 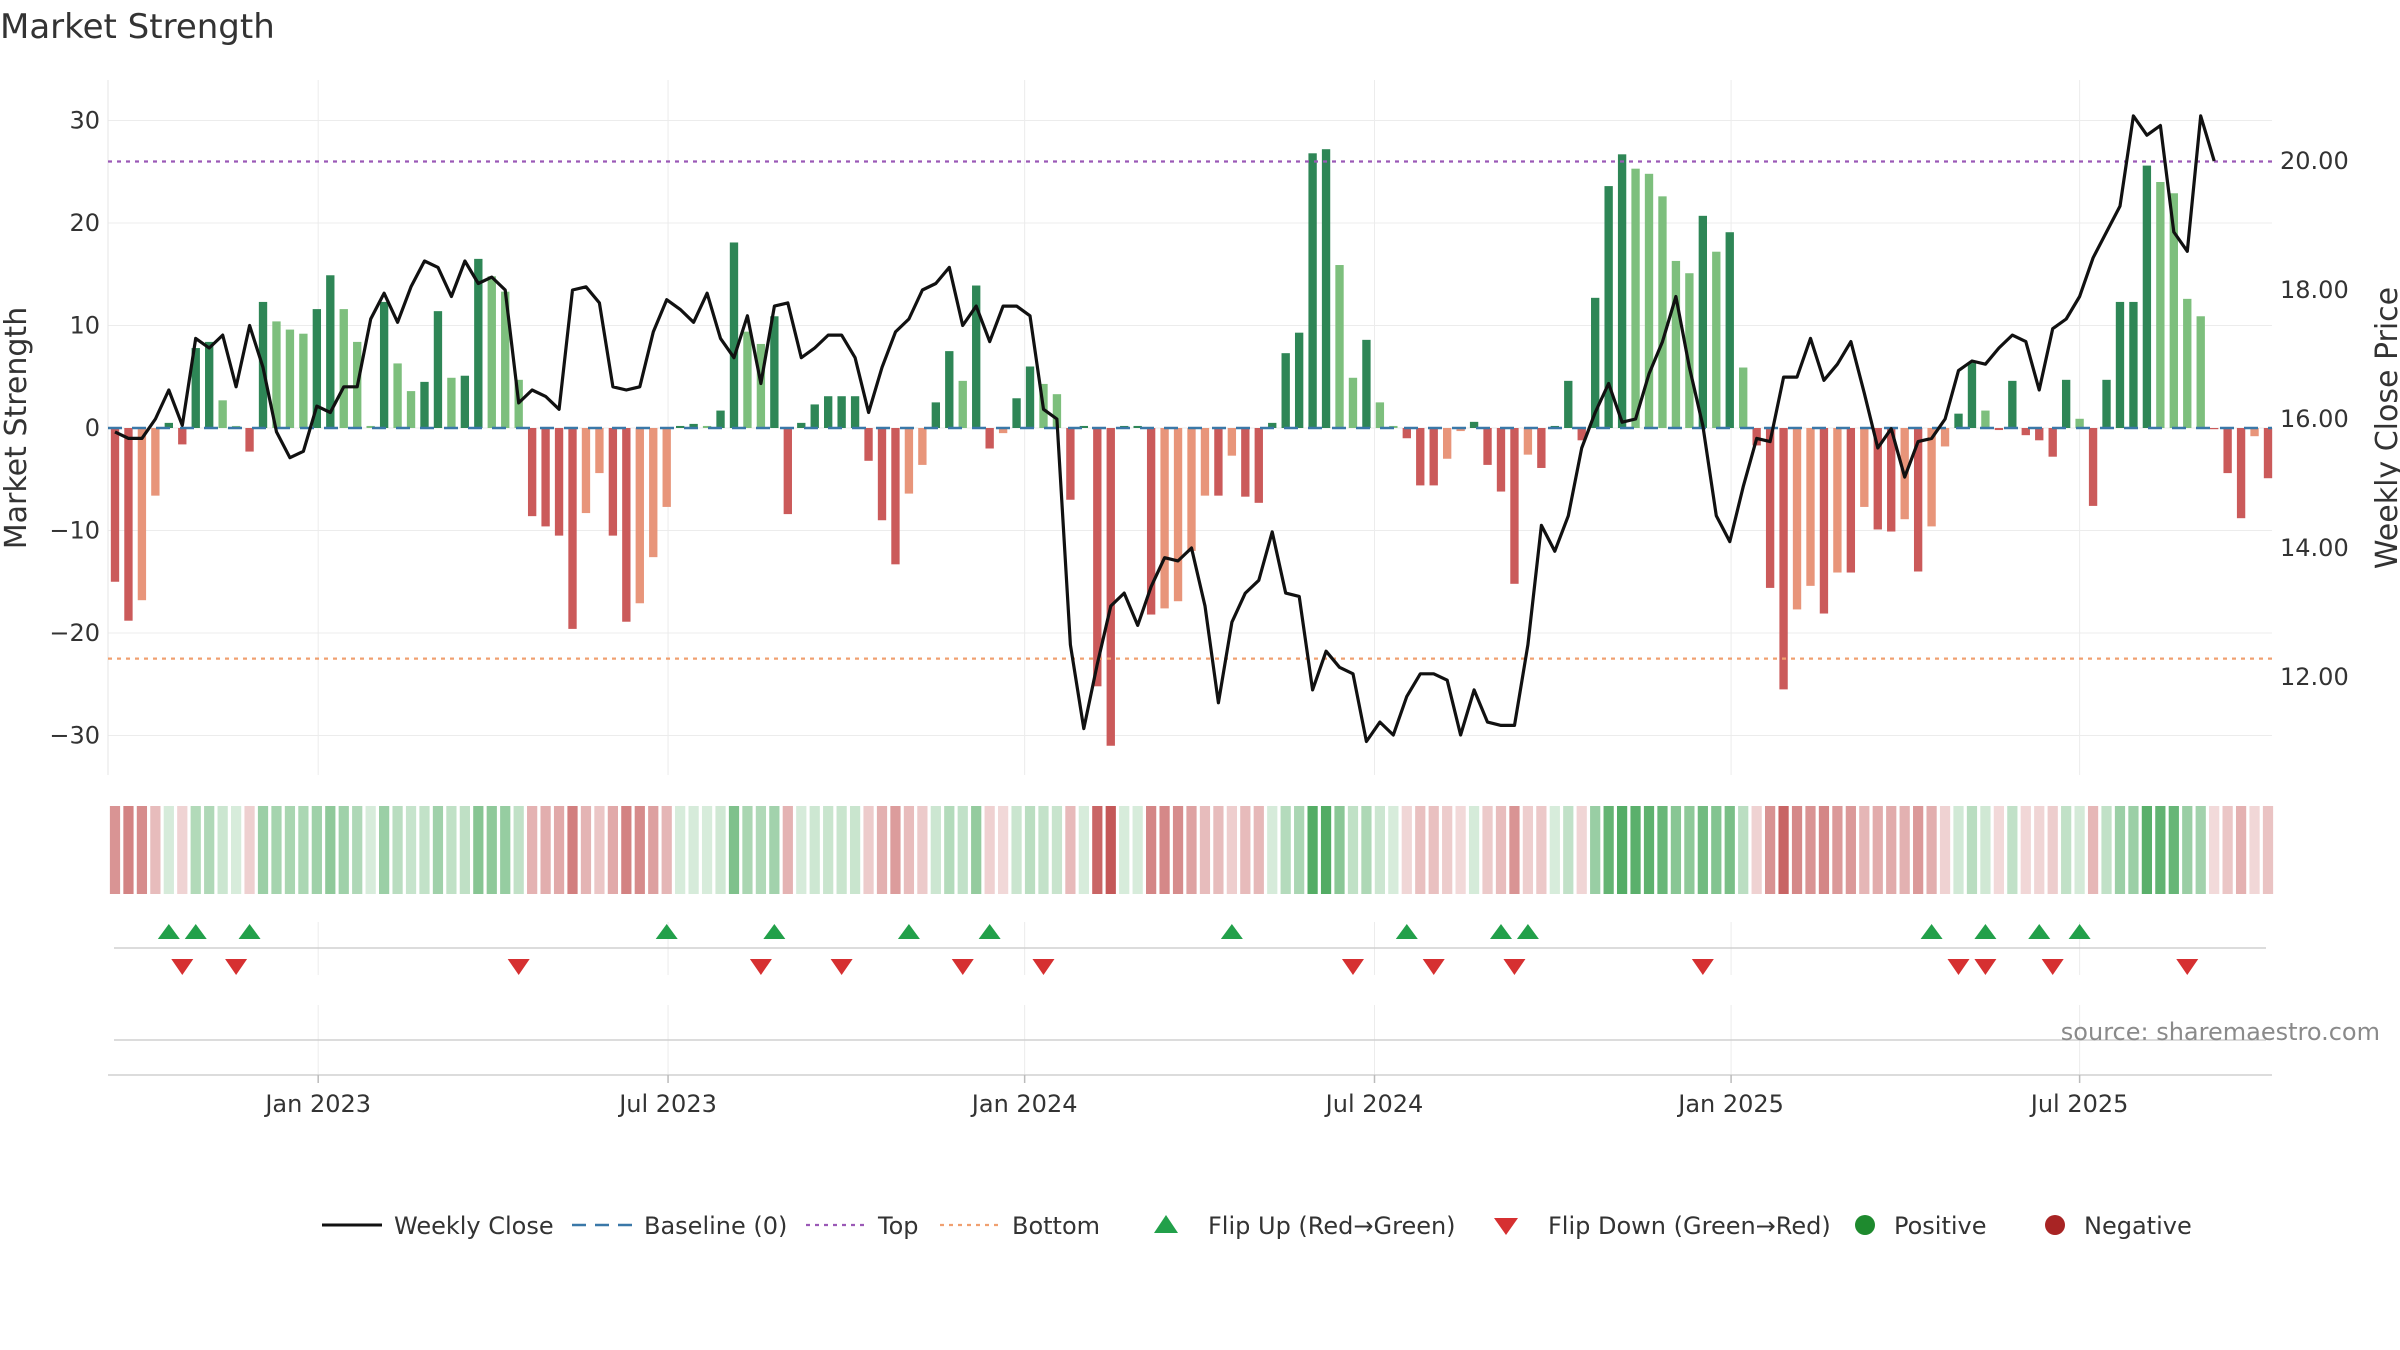 I want to click on x-tick-label: Jan 2023, so click(x=317, y=1104).